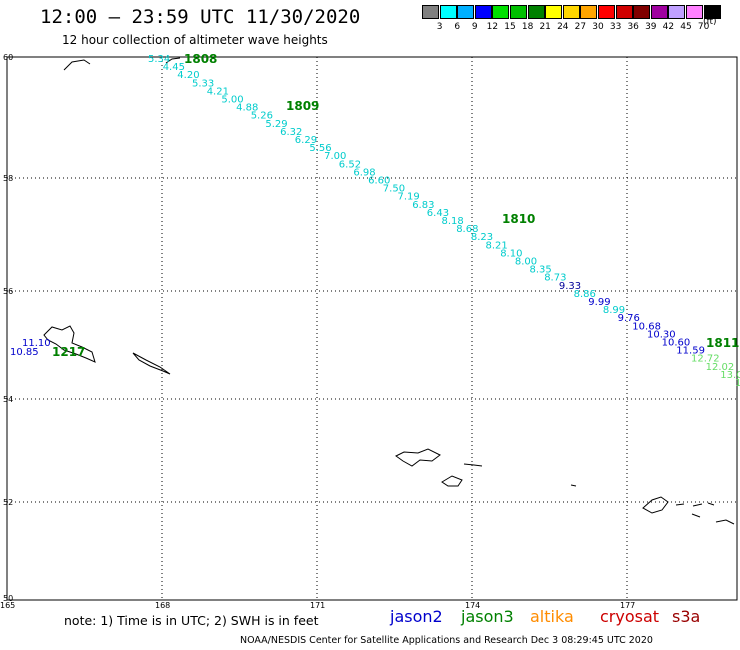 The width and height of the screenshot is (740, 650). I want to click on wave-height-label: 9.33, so click(570, 286).